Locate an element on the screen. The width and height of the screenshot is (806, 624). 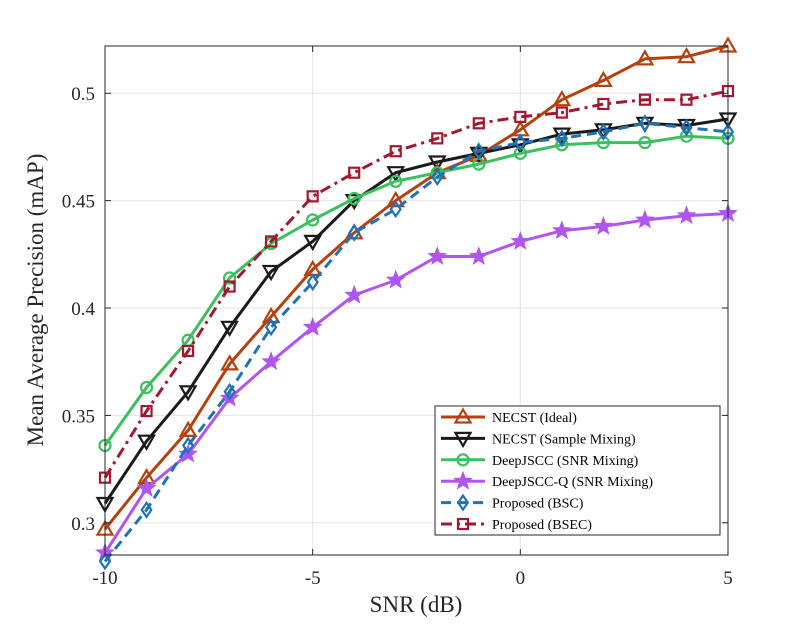
x-tick-label: 0 is located at coordinates (521, 578).